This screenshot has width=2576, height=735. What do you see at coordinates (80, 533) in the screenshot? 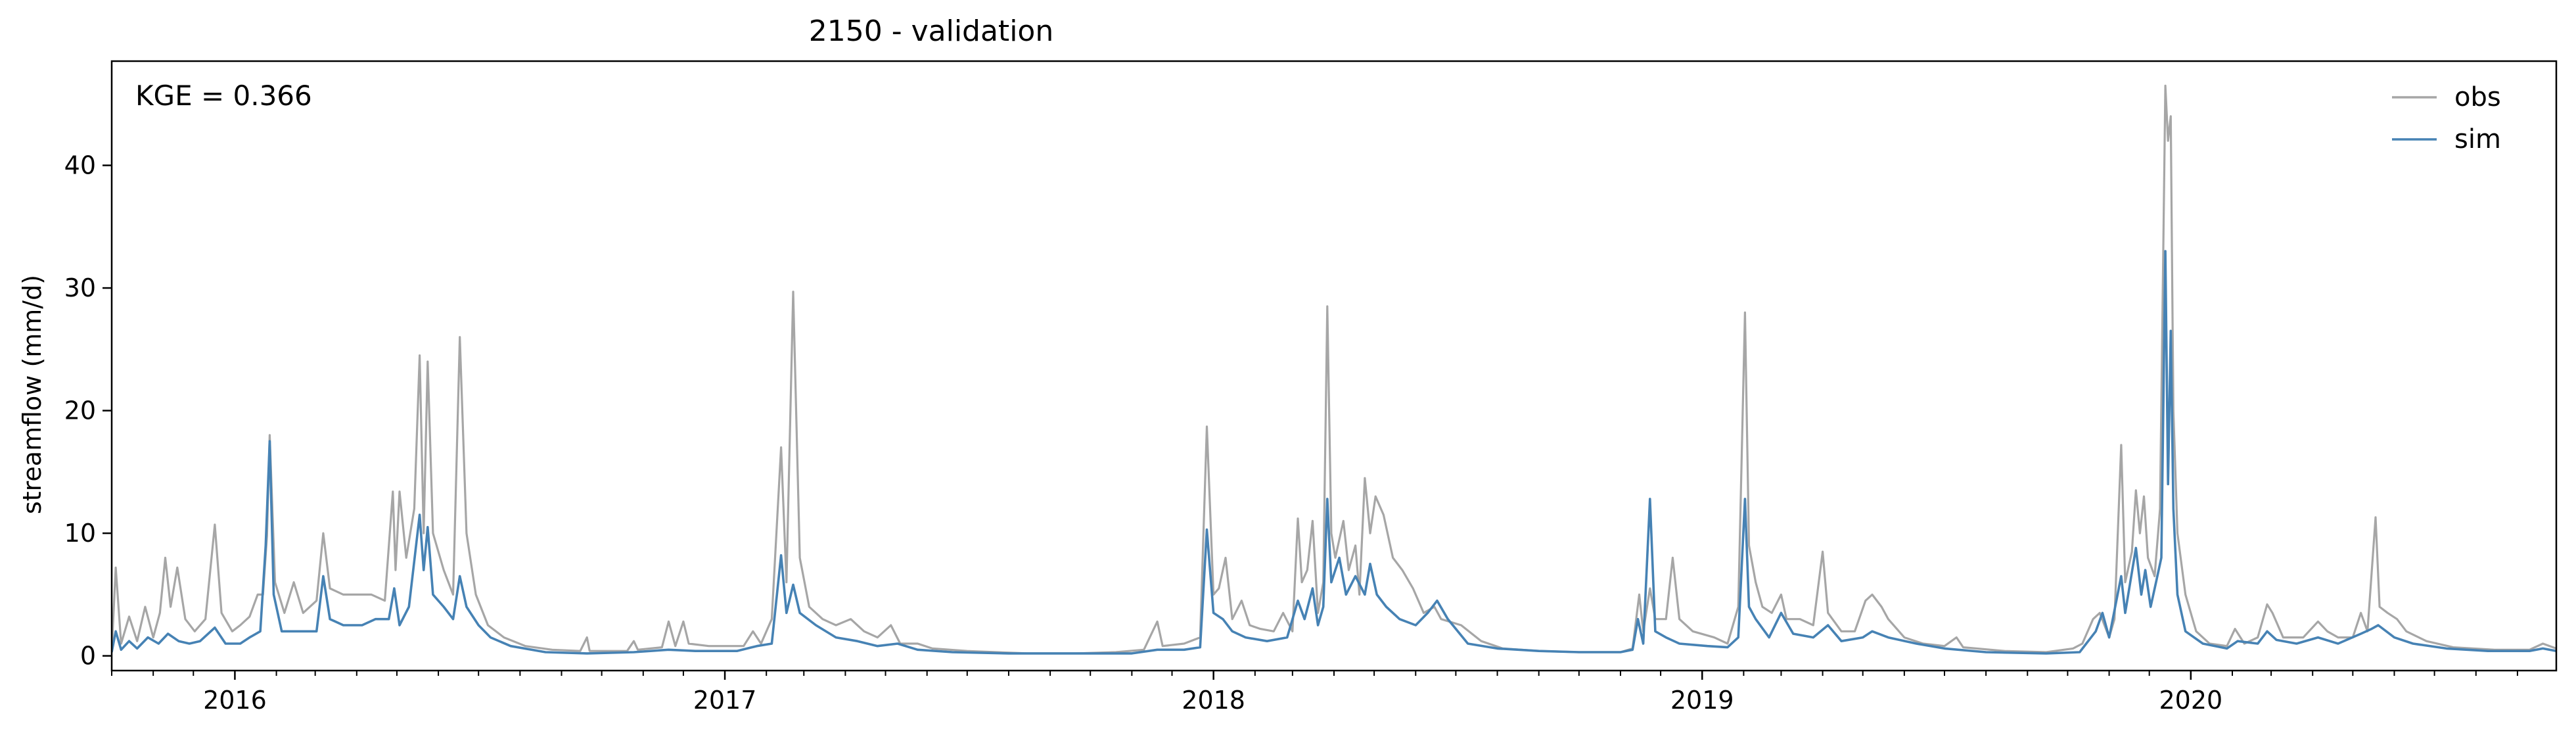
I see `y-tick-label-10: 10` at bounding box center [80, 533].